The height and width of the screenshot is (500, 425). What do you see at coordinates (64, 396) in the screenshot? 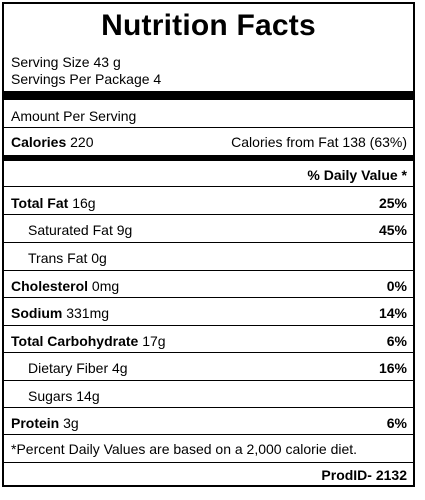
I see `nutrient-label: Sugars 14g` at bounding box center [64, 396].